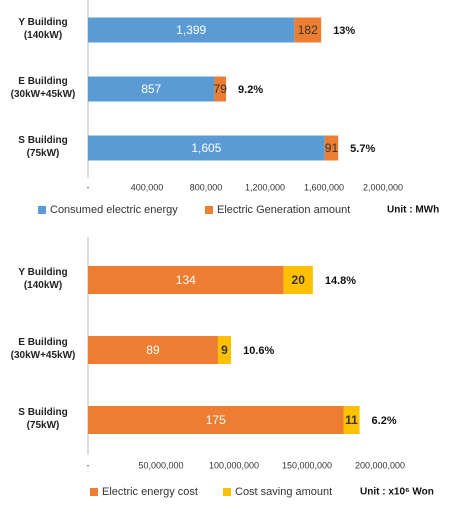 The width and height of the screenshot is (468, 520). I want to click on value-label: 91, so click(332, 148).